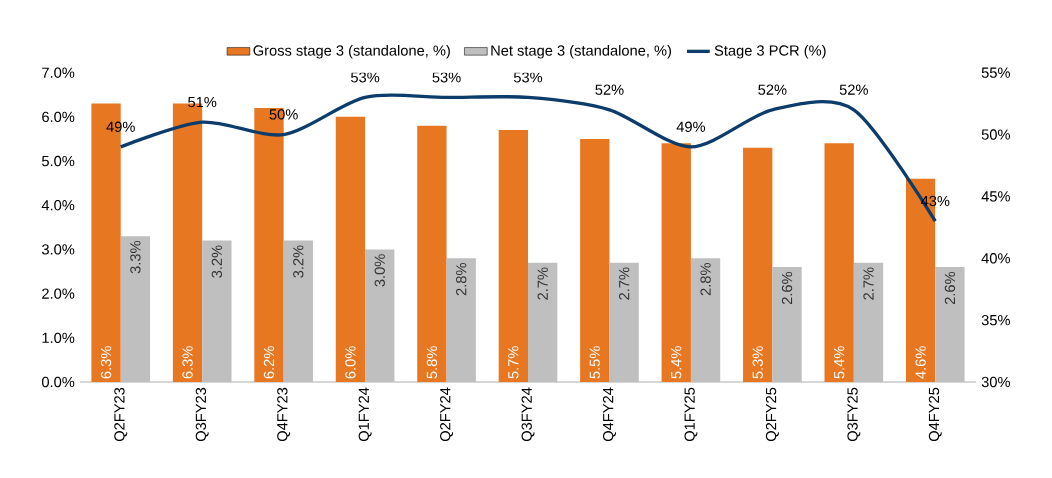 The image size is (1052, 478). Describe the element at coordinates (58, 293) in the screenshot. I see `y-tick-label: 2.0%` at that location.